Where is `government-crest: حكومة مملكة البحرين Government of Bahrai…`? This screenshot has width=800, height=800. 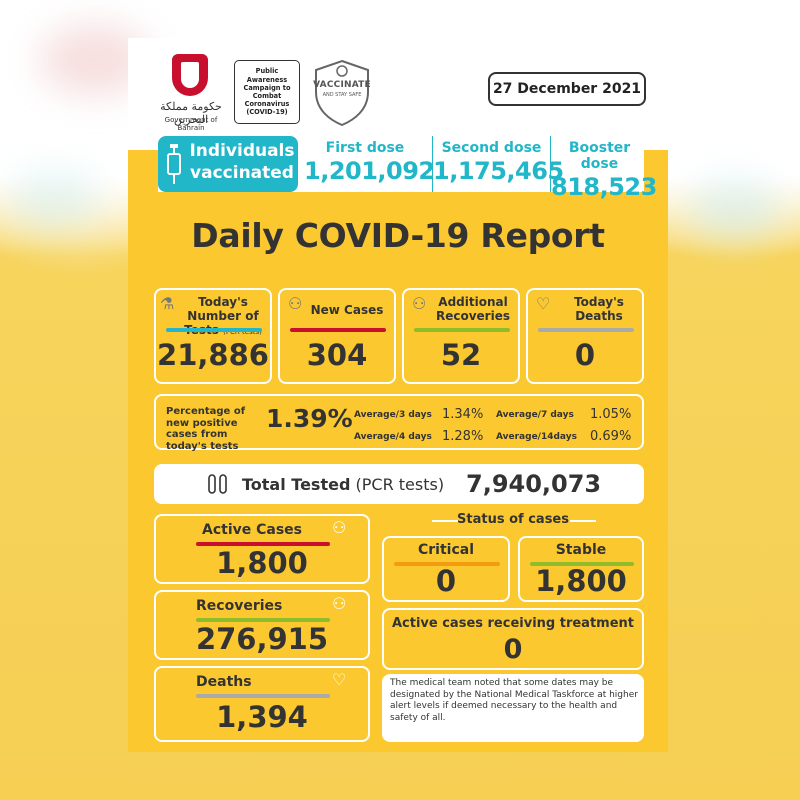
government-crest: حكومة مملكة البحرين Government of Bahrai… is located at coordinates (190, 92).